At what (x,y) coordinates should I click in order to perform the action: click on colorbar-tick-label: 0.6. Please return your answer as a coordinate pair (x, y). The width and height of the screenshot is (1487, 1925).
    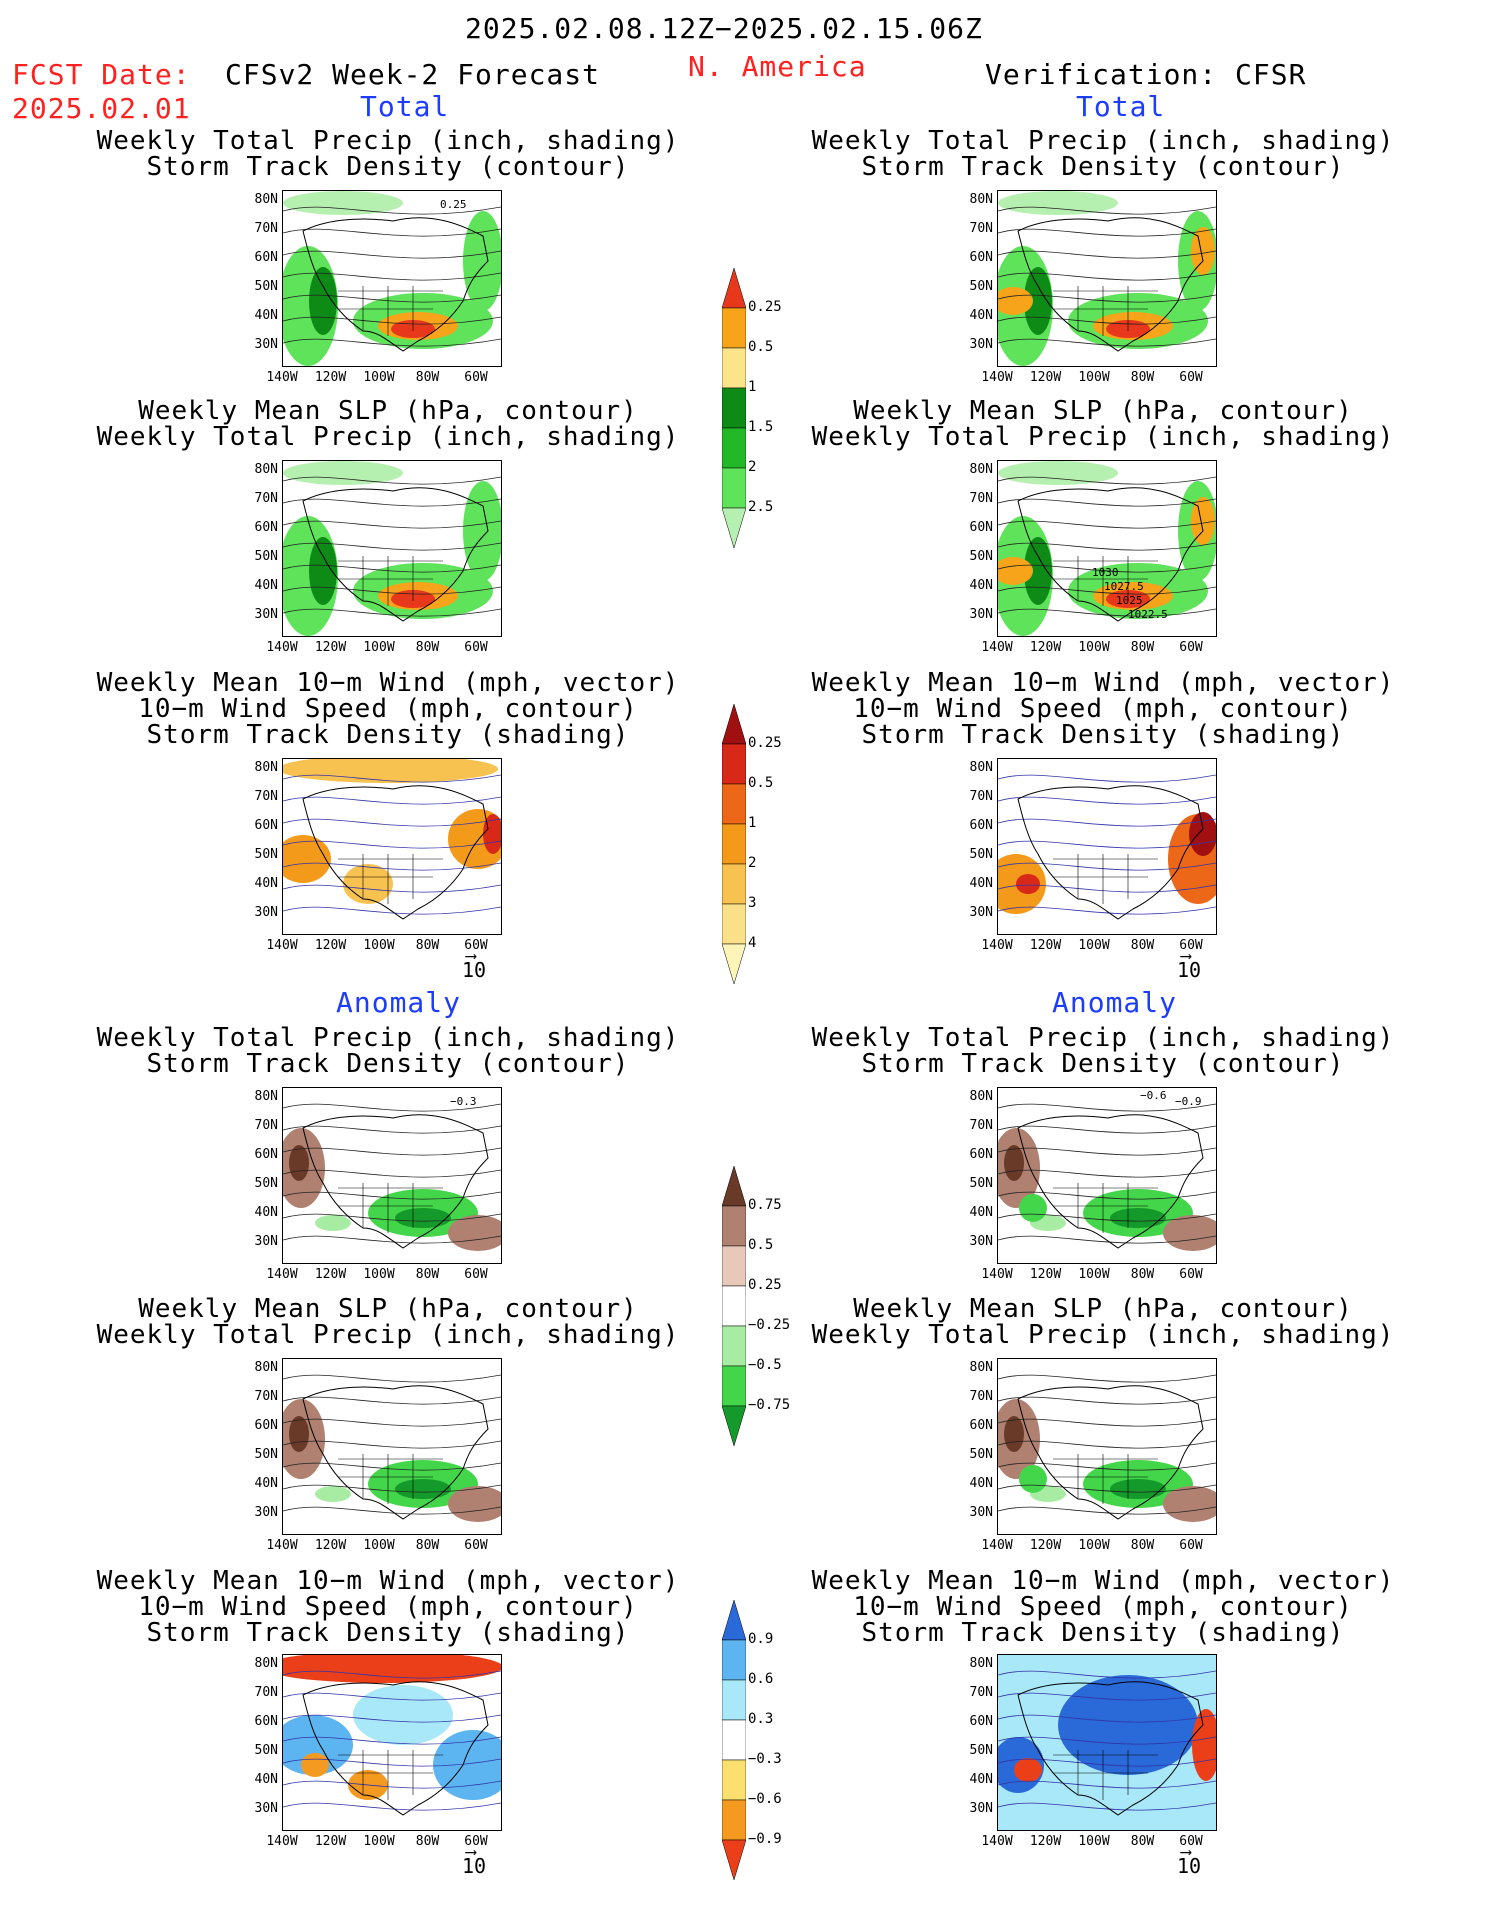
    Looking at the image, I should click on (761, 1679).